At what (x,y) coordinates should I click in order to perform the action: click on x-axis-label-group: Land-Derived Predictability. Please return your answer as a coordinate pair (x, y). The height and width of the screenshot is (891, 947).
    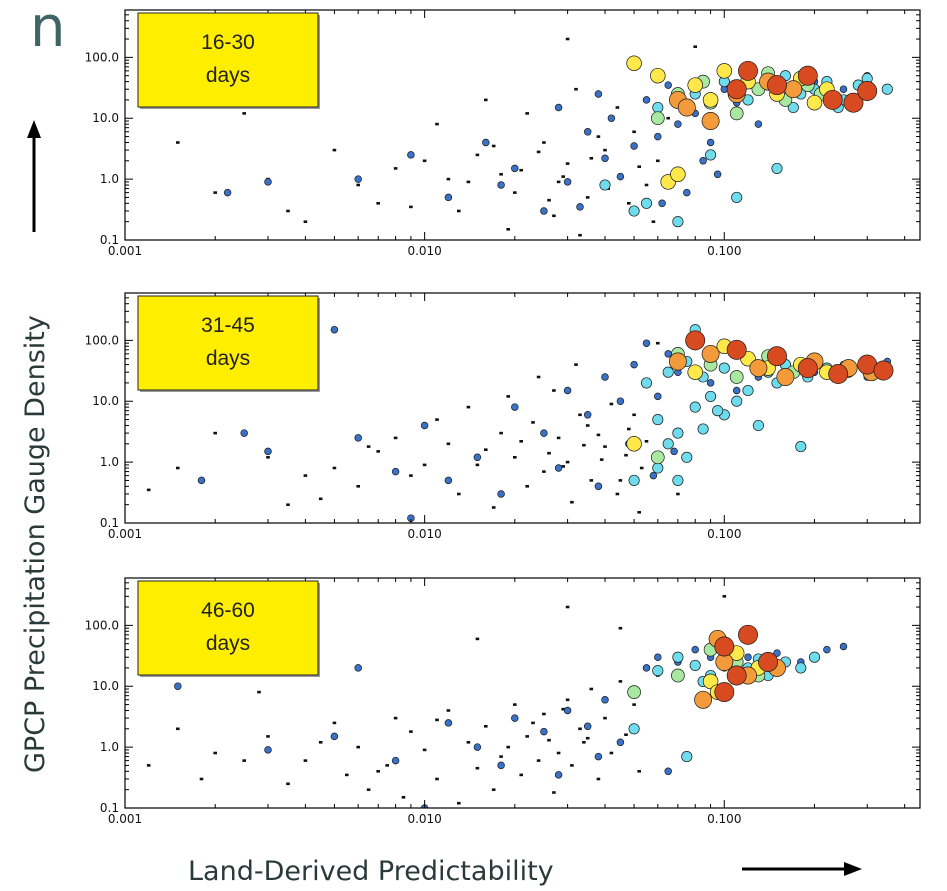
    Looking at the image, I should click on (525, 871).